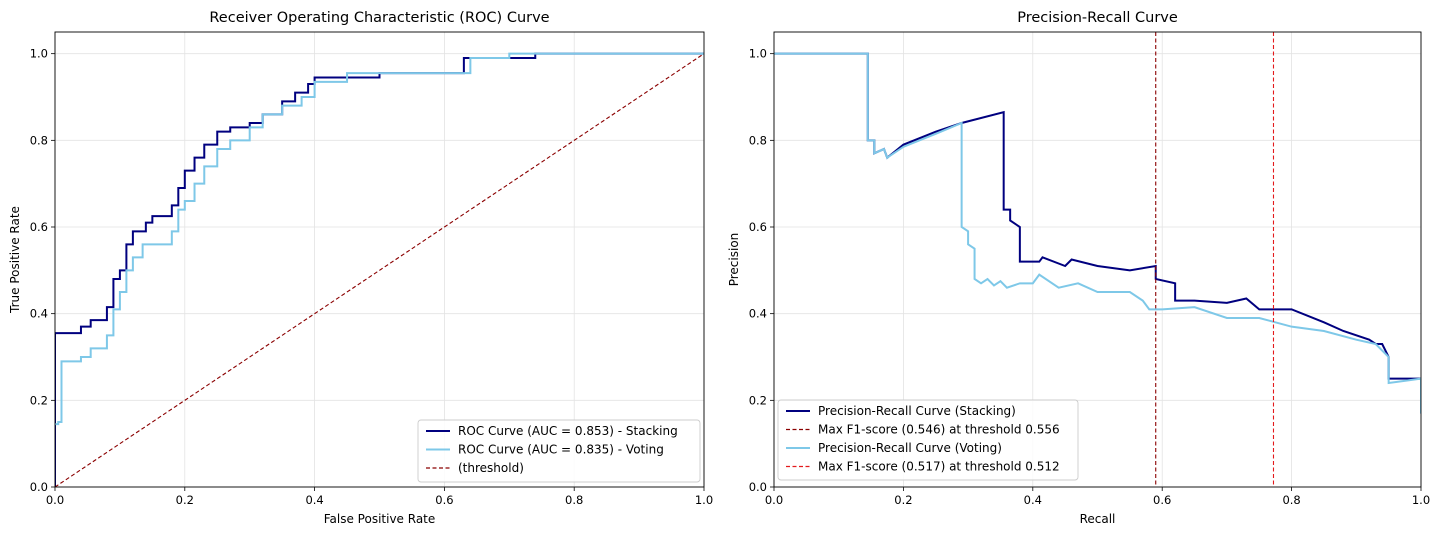 The width and height of the screenshot is (1440, 535). Describe the element at coordinates (939, 430) in the screenshot. I see `legend-entry-label: Max F1-score (0.546) at threshold 0.556` at that location.